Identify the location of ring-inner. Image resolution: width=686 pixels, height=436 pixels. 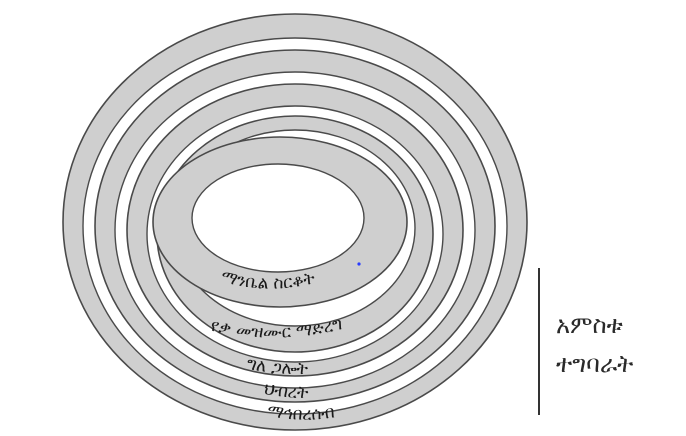
(280, 222).